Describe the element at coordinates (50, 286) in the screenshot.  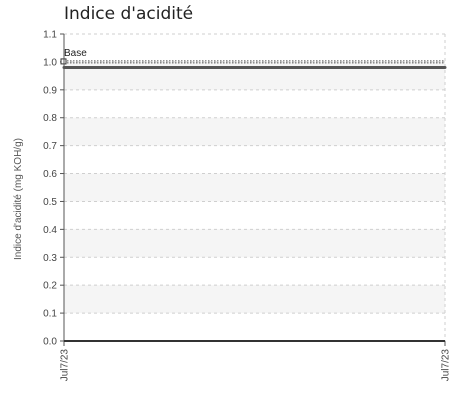
I see `y-tick-label: 0.2` at that location.